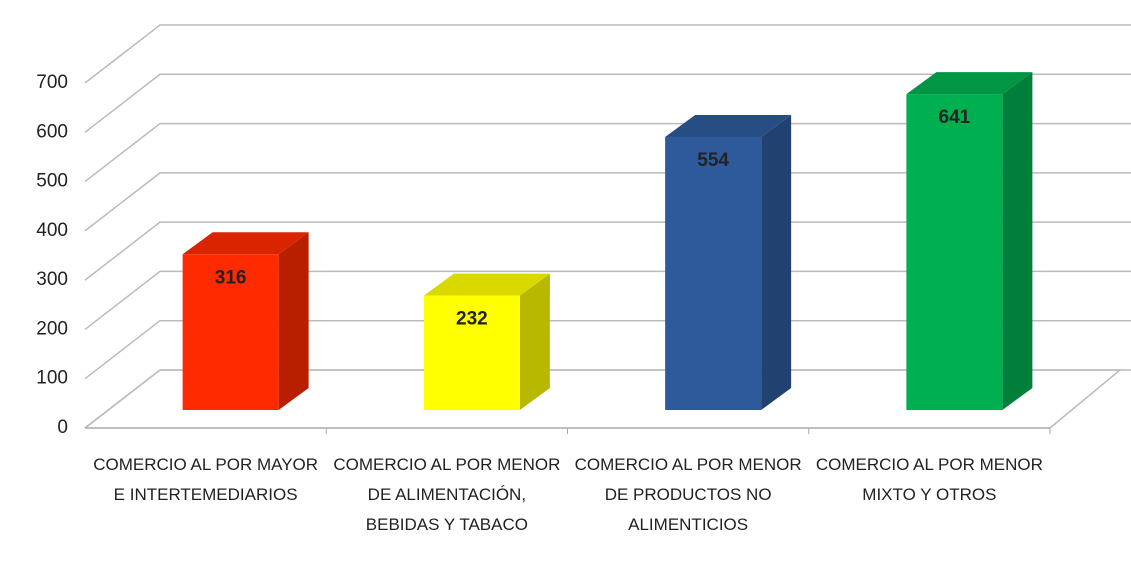 This screenshot has height=571, width=1131. I want to click on data-label: 641, so click(955, 117).